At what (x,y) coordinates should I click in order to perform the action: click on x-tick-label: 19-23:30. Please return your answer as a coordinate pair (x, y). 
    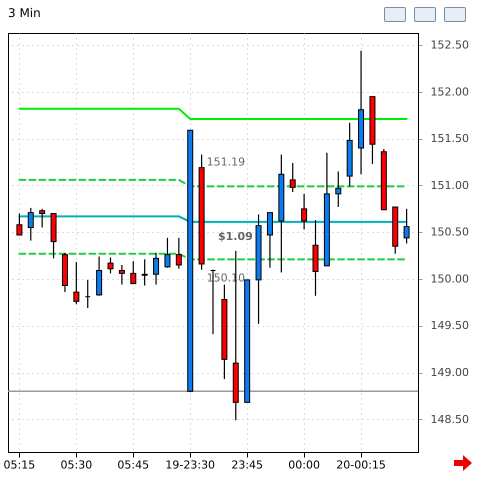
    Looking at the image, I should click on (190, 465).